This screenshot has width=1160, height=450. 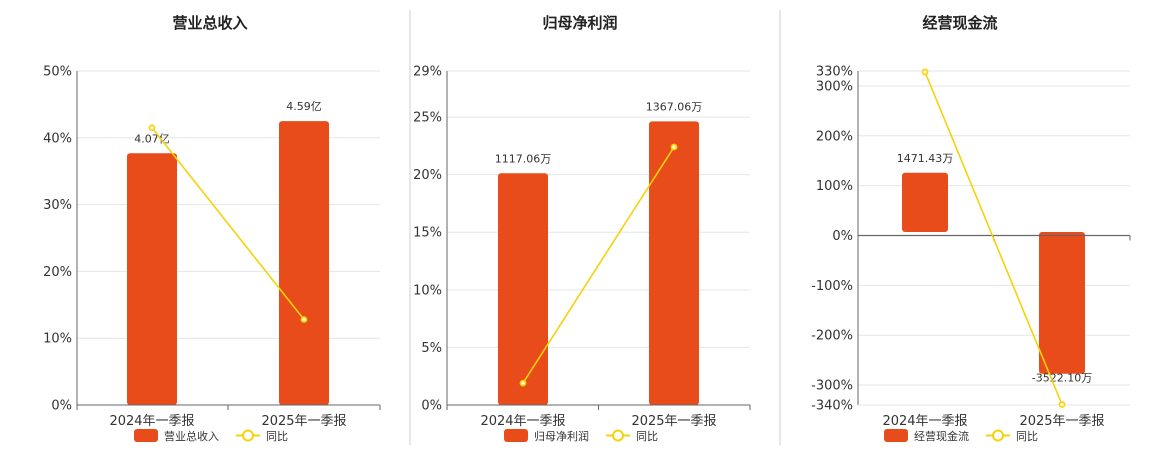 I want to click on y-tick-label: 40%, so click(x=57, y=138).